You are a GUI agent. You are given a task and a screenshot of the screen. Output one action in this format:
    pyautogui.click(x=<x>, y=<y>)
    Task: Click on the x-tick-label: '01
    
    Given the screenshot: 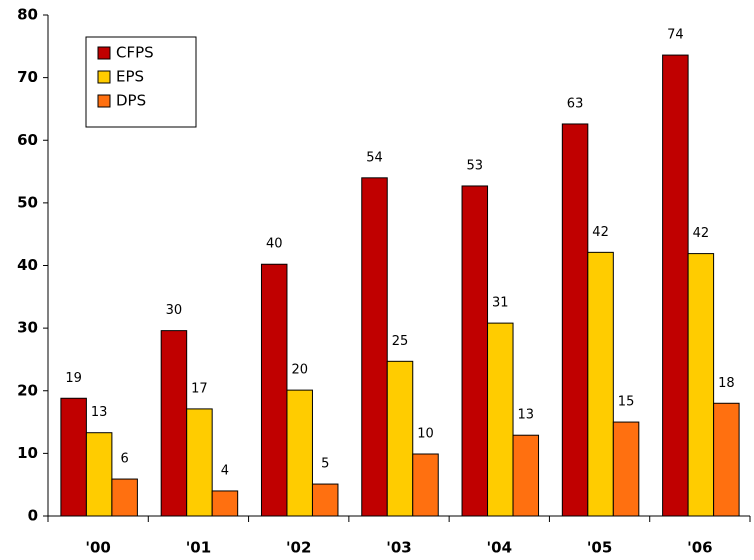 What is the action you would take?
    pyautogui.click(x=198, y=548)
    